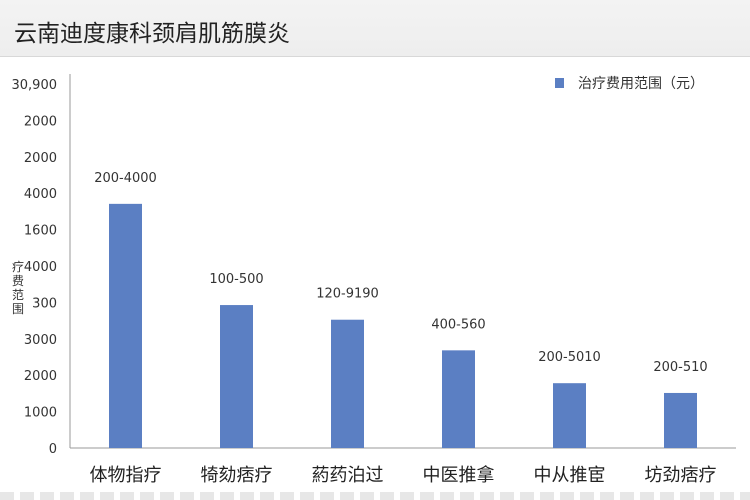 The width and height of the screenshot is (750, 500). What do you see at coordinates (569, 357) in the screenshot?
I see `bar-value-label: 200-5010` at bounding box center [569, 357].